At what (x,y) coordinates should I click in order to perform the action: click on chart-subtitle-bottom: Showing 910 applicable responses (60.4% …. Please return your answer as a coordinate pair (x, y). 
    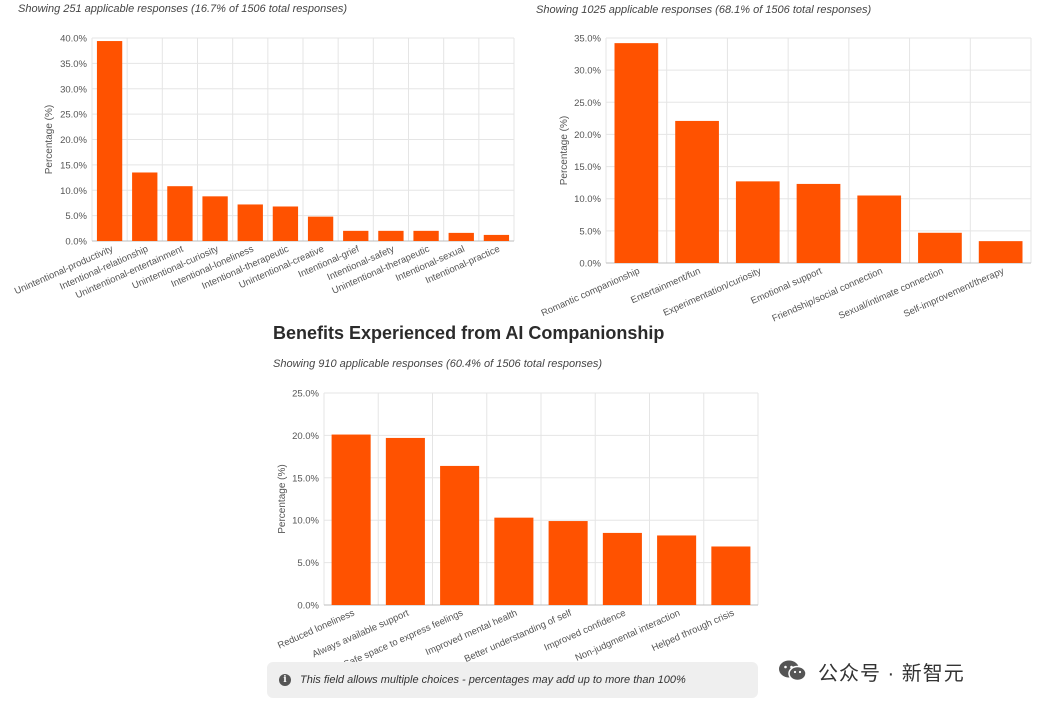
    Looking at the image, I should click on (437, 364).